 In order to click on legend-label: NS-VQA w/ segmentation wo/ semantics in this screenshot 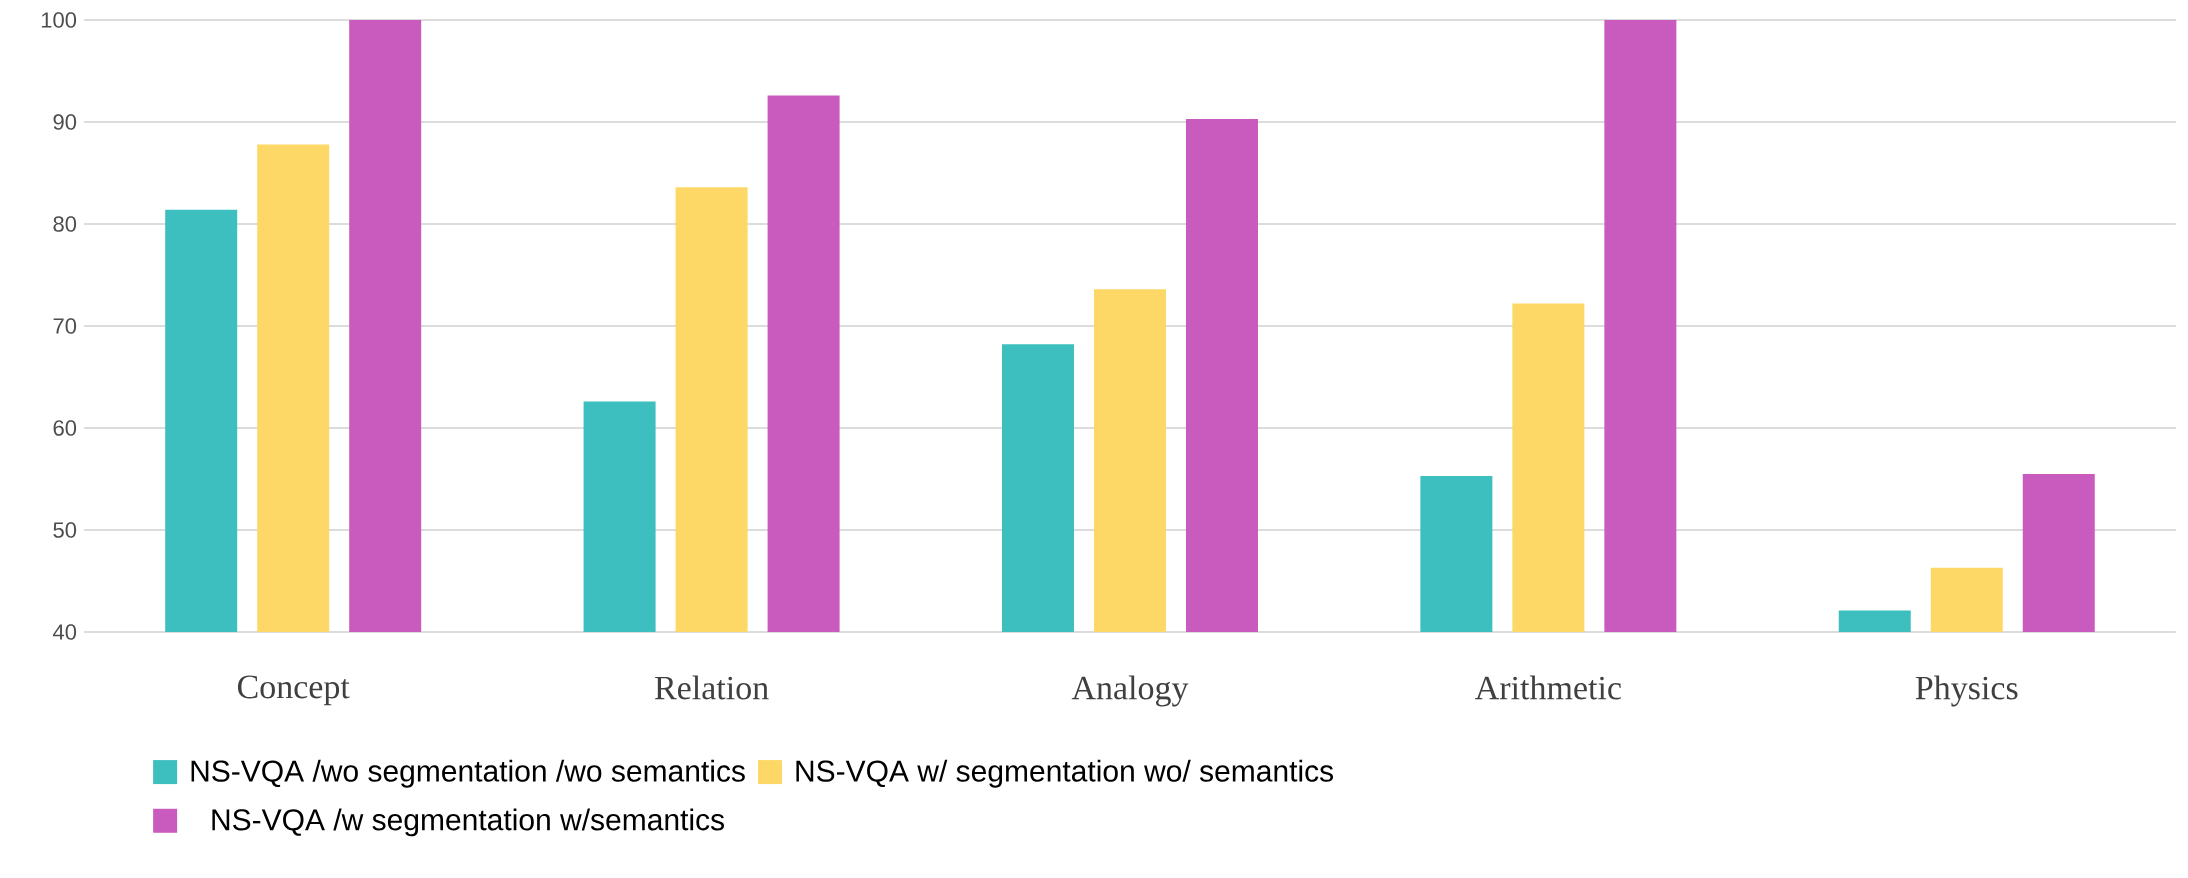, I will do `click(1065, 773)`.